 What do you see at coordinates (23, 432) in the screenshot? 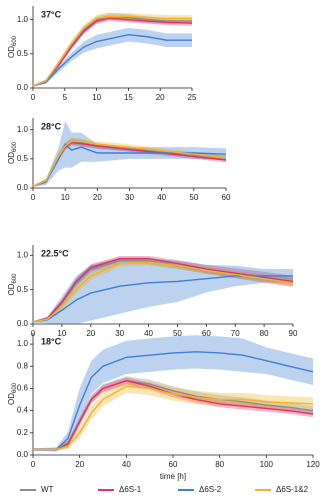
I see `y-tick-label: 0.2` at bounding box center [23, 432].